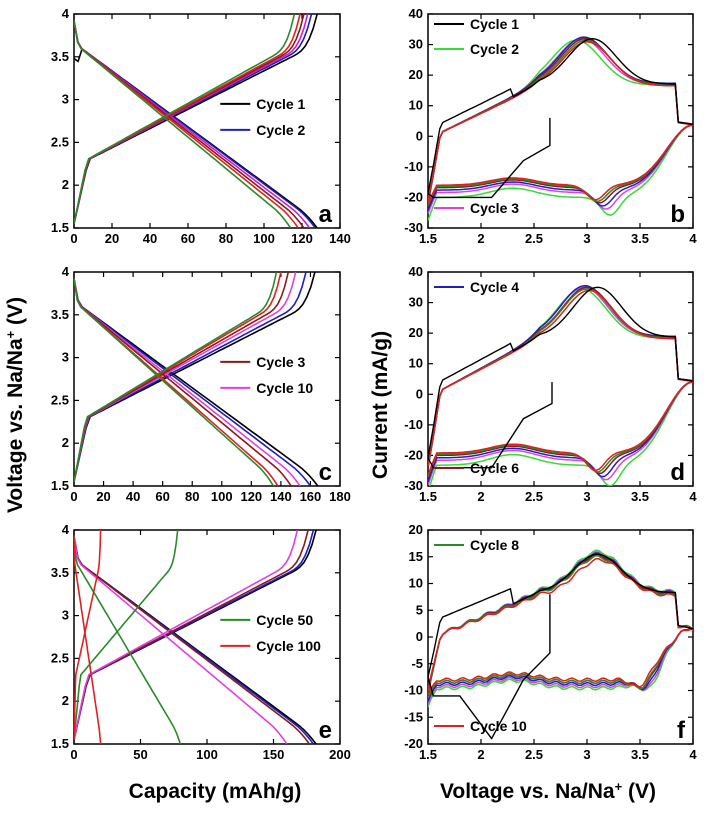  Describe the element at coordinates (419, 135) in the screenshot. I see `y-tick-label: 0` at that location.